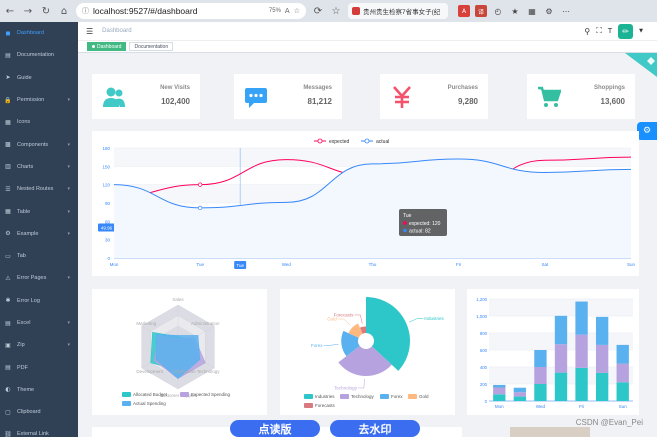 Image resolution: width=657 pixels, height=437 pixels. What do you see at coordinates (25, 166) in the screenshot?
I see `sidebar-item-label: Charts` at bounding box center [25, 166].